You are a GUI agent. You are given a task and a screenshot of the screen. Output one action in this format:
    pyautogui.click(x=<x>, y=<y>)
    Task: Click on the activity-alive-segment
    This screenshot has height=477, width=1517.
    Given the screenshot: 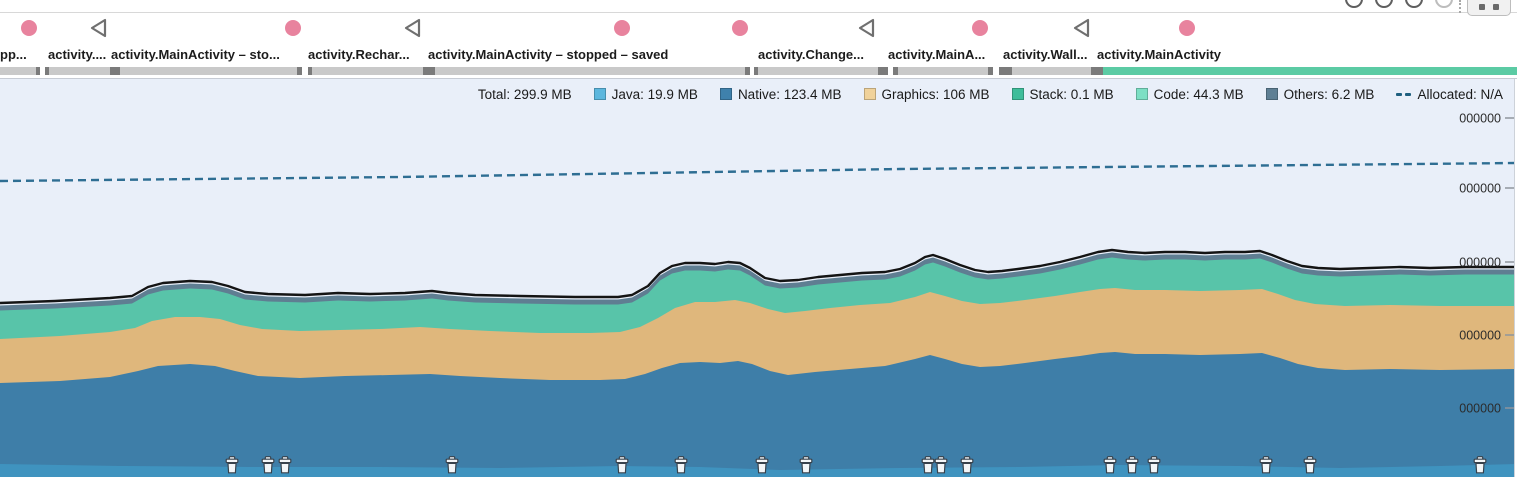 What is the action you would take?
    pyautogui.click(x=551, y=71)
    